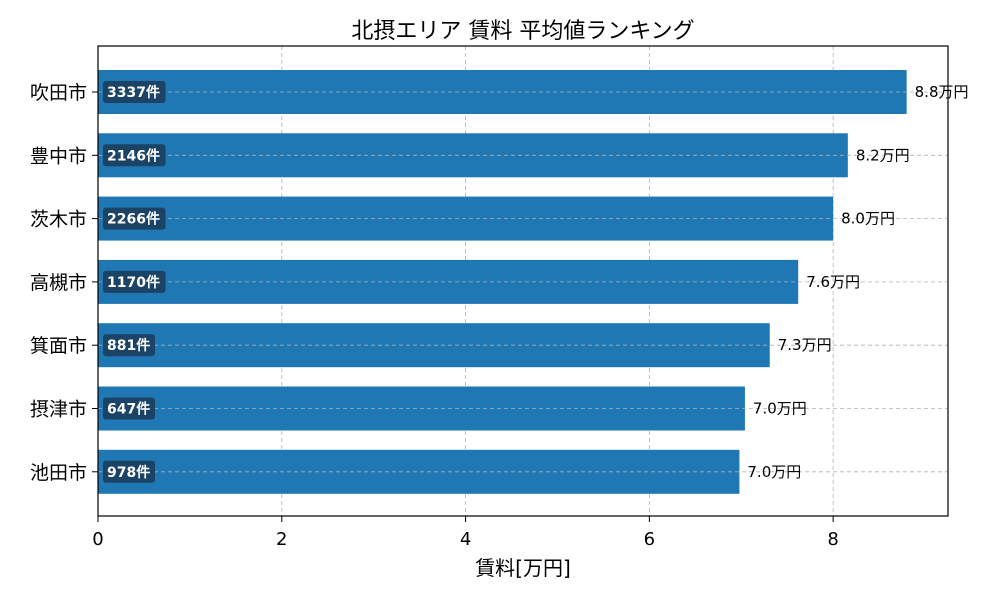 Image resolution: width=1000 pixels, height=600 pixels. I want to click on x-tick-label: 2, so click(281, 539).